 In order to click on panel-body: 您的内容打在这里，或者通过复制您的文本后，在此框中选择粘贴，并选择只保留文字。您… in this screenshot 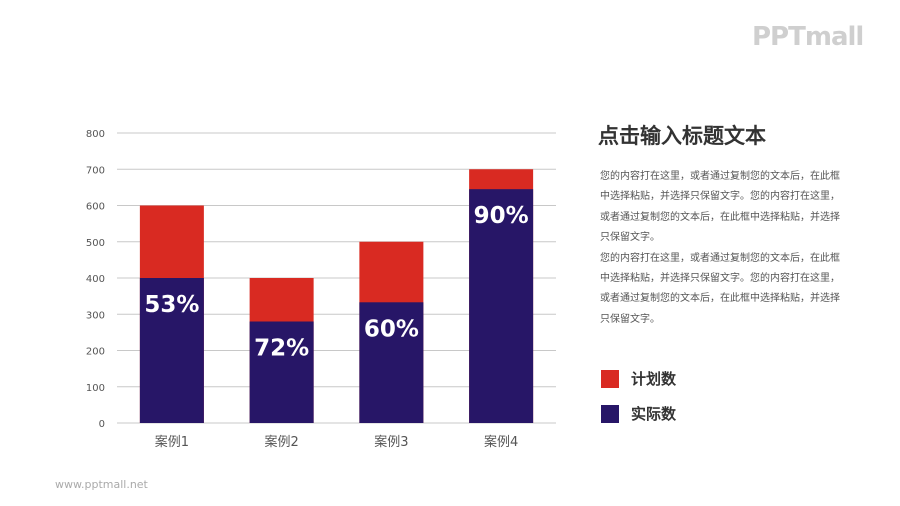, I will do `click(722, 248)`.